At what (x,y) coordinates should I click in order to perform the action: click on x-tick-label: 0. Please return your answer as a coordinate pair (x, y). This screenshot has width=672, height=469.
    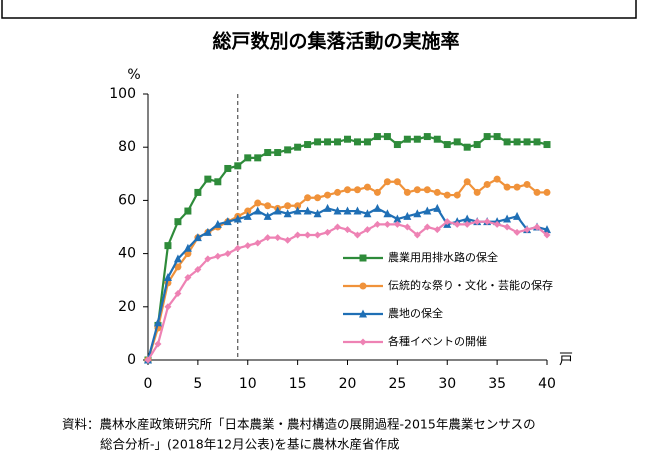
    Looking at the image, I should click on (148, 384).